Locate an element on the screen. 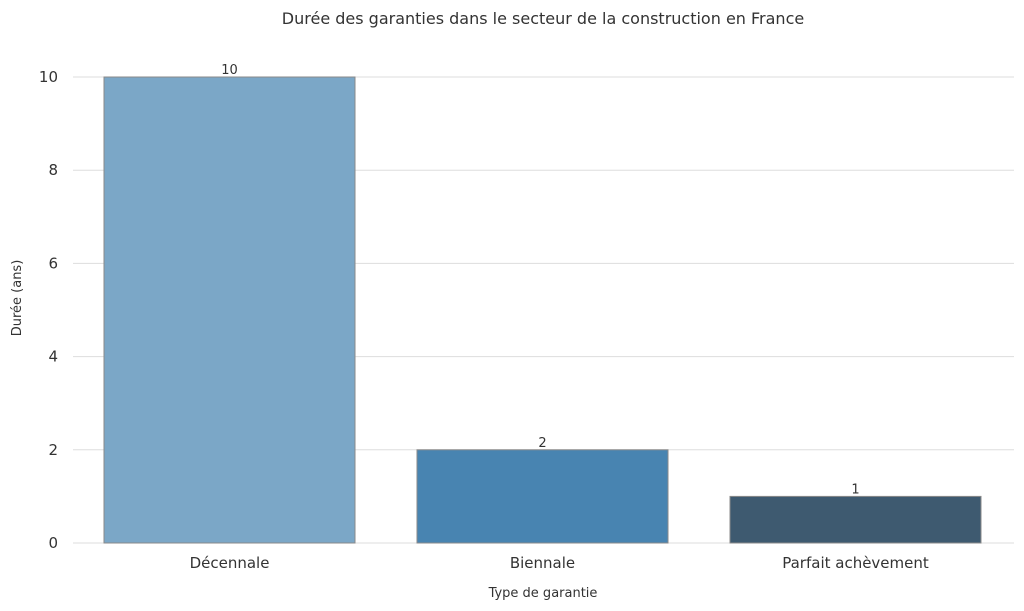  data-label: 2 is located at coordinates (542, 443).